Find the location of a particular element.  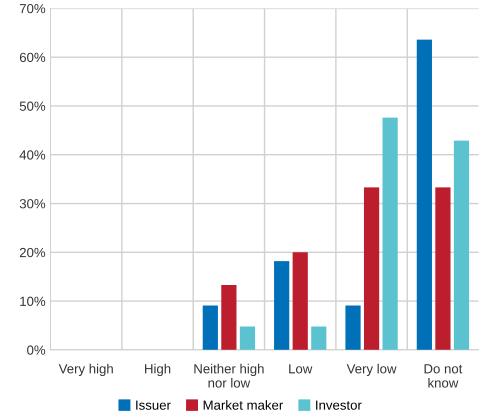

y-tick-label: 0% is located at coordinates (36, 350).